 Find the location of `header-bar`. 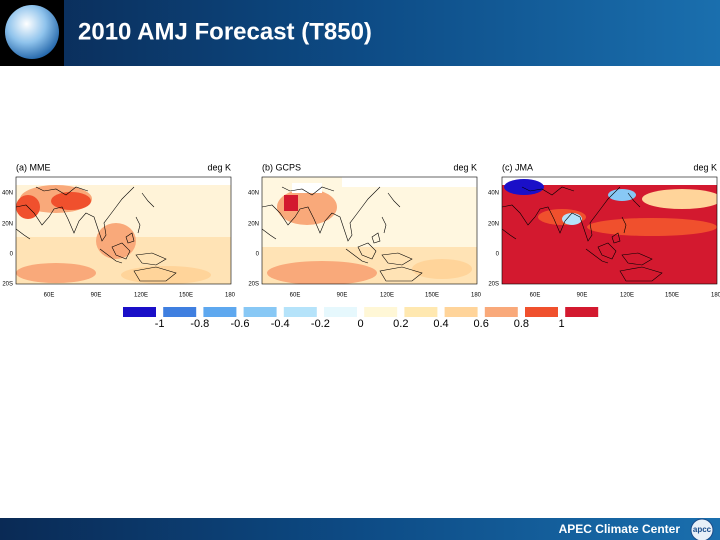

header-bar is located at coordinates (360, 33).